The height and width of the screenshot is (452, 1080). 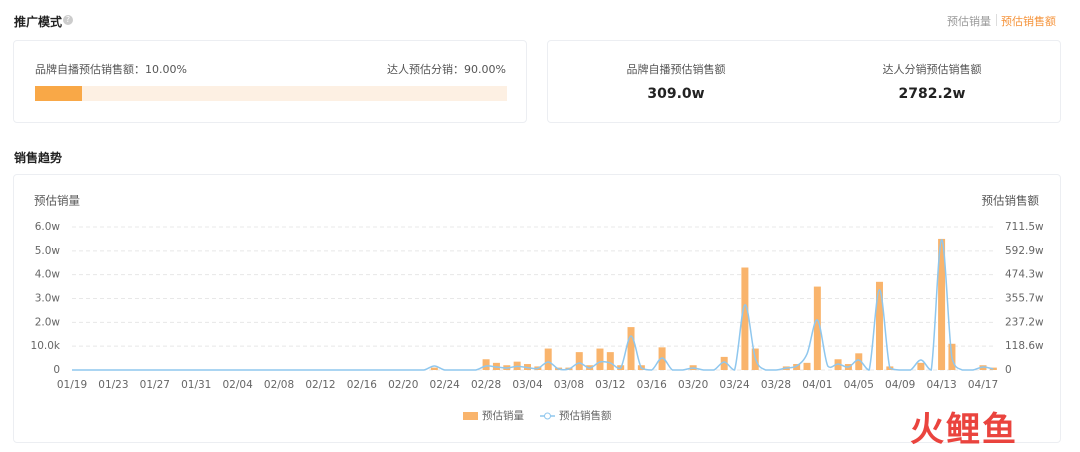 I want to click on section-title: 销售趋势, so click(x=38, y=158).